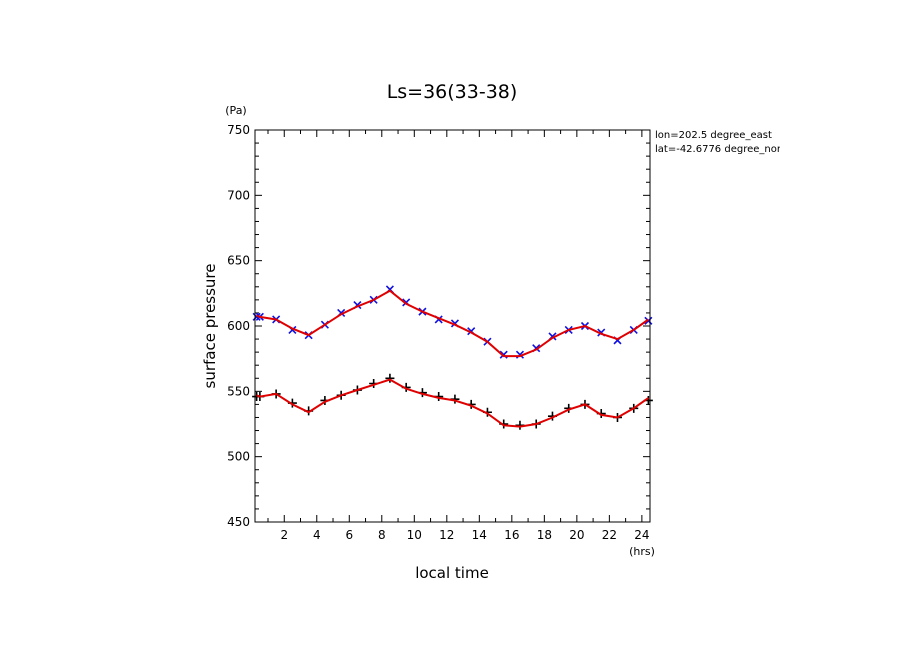 The image size is (904, 654). What do you see at coordinates (284, 535) in the screenshot?
I see `x-tick-label: 2` at bounding box center [284, 535].